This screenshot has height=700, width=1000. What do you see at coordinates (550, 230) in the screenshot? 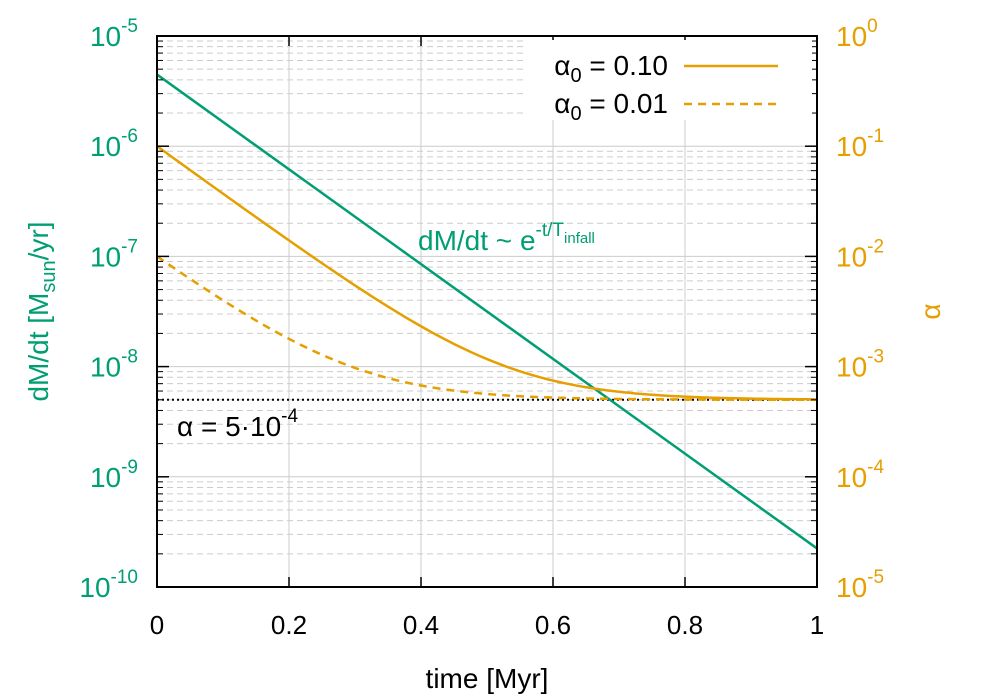
I see `annotation-exp: -t/T` at bounding box center [550, 230].